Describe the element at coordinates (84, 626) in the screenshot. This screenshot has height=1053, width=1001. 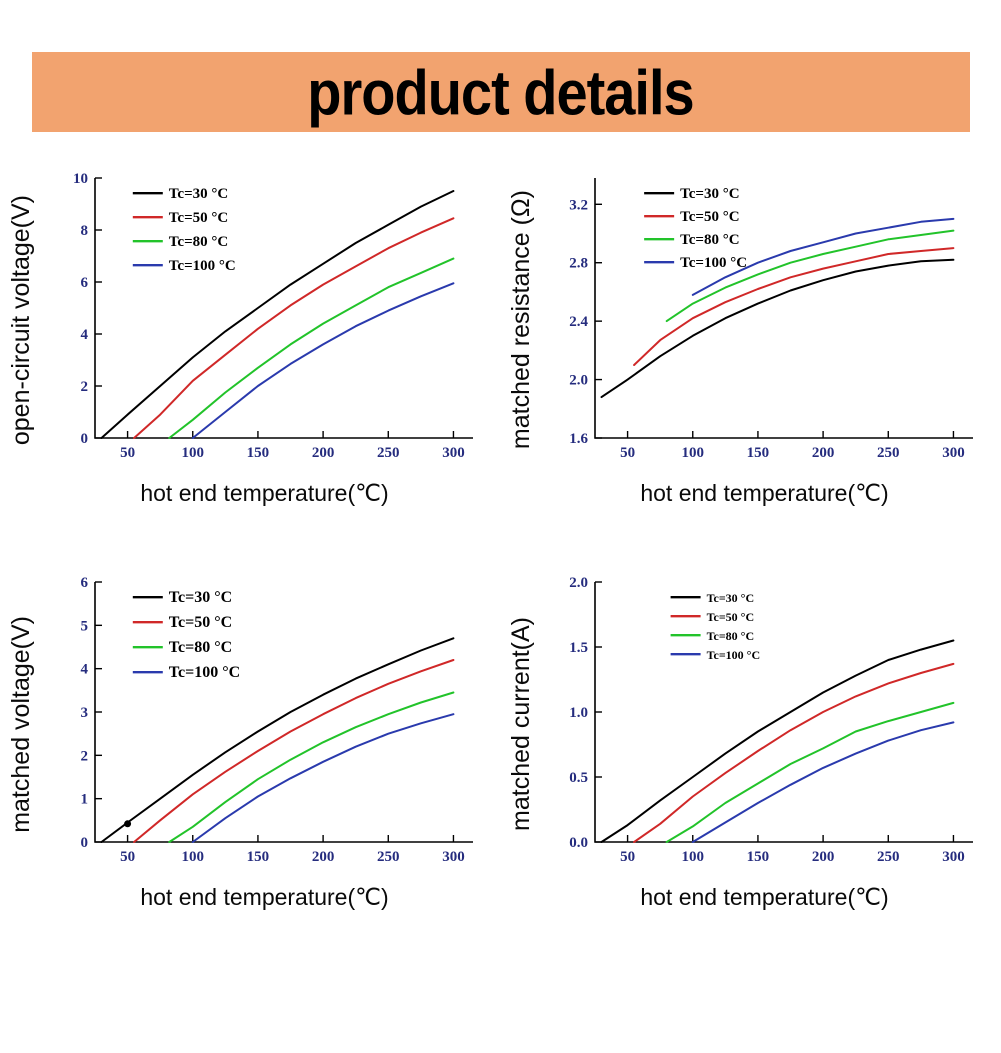
I see `svg-text: 5` at that location.